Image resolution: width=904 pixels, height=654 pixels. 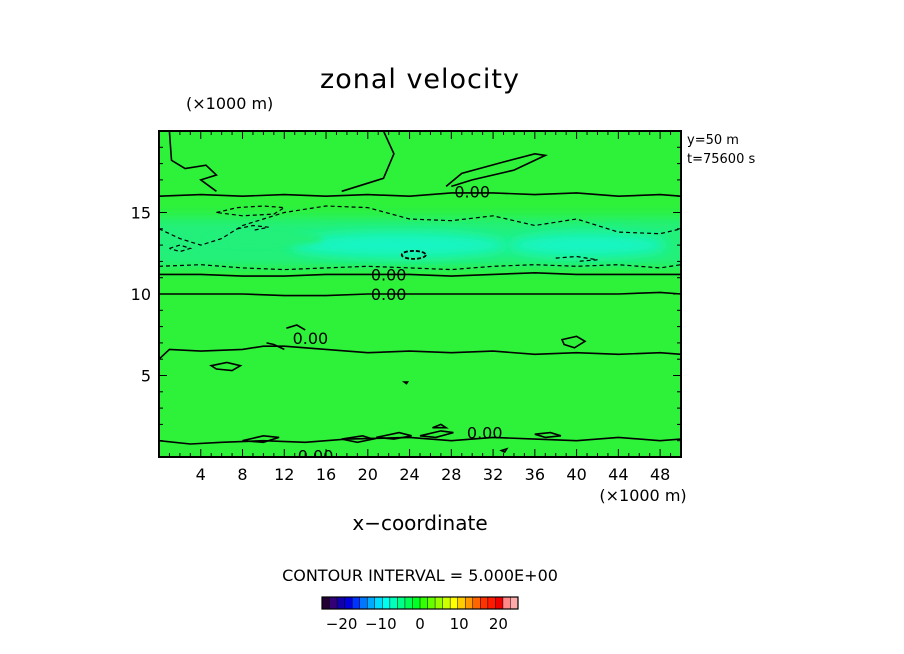 What do you see at coordinates (368, 474) in the screenshot?
I see `x-tick-label-20: 20` at bounding box center [368, 474].